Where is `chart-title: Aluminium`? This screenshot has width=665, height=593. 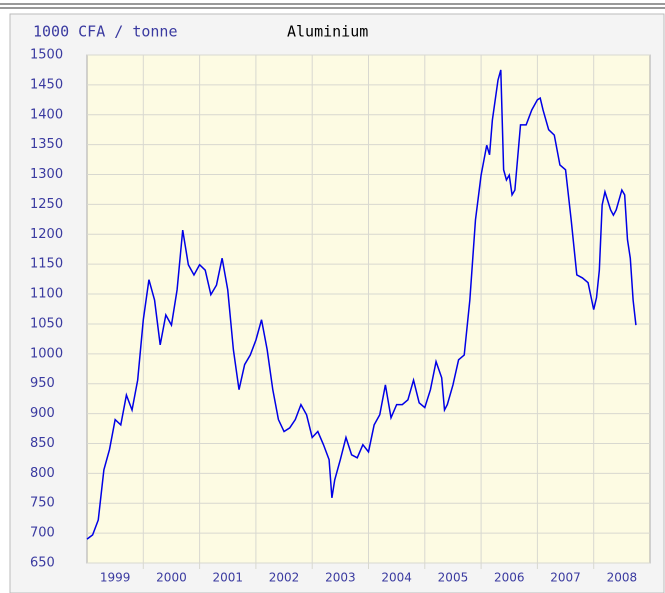 chart-title: Aluminium is located at coordinates (327, 32).